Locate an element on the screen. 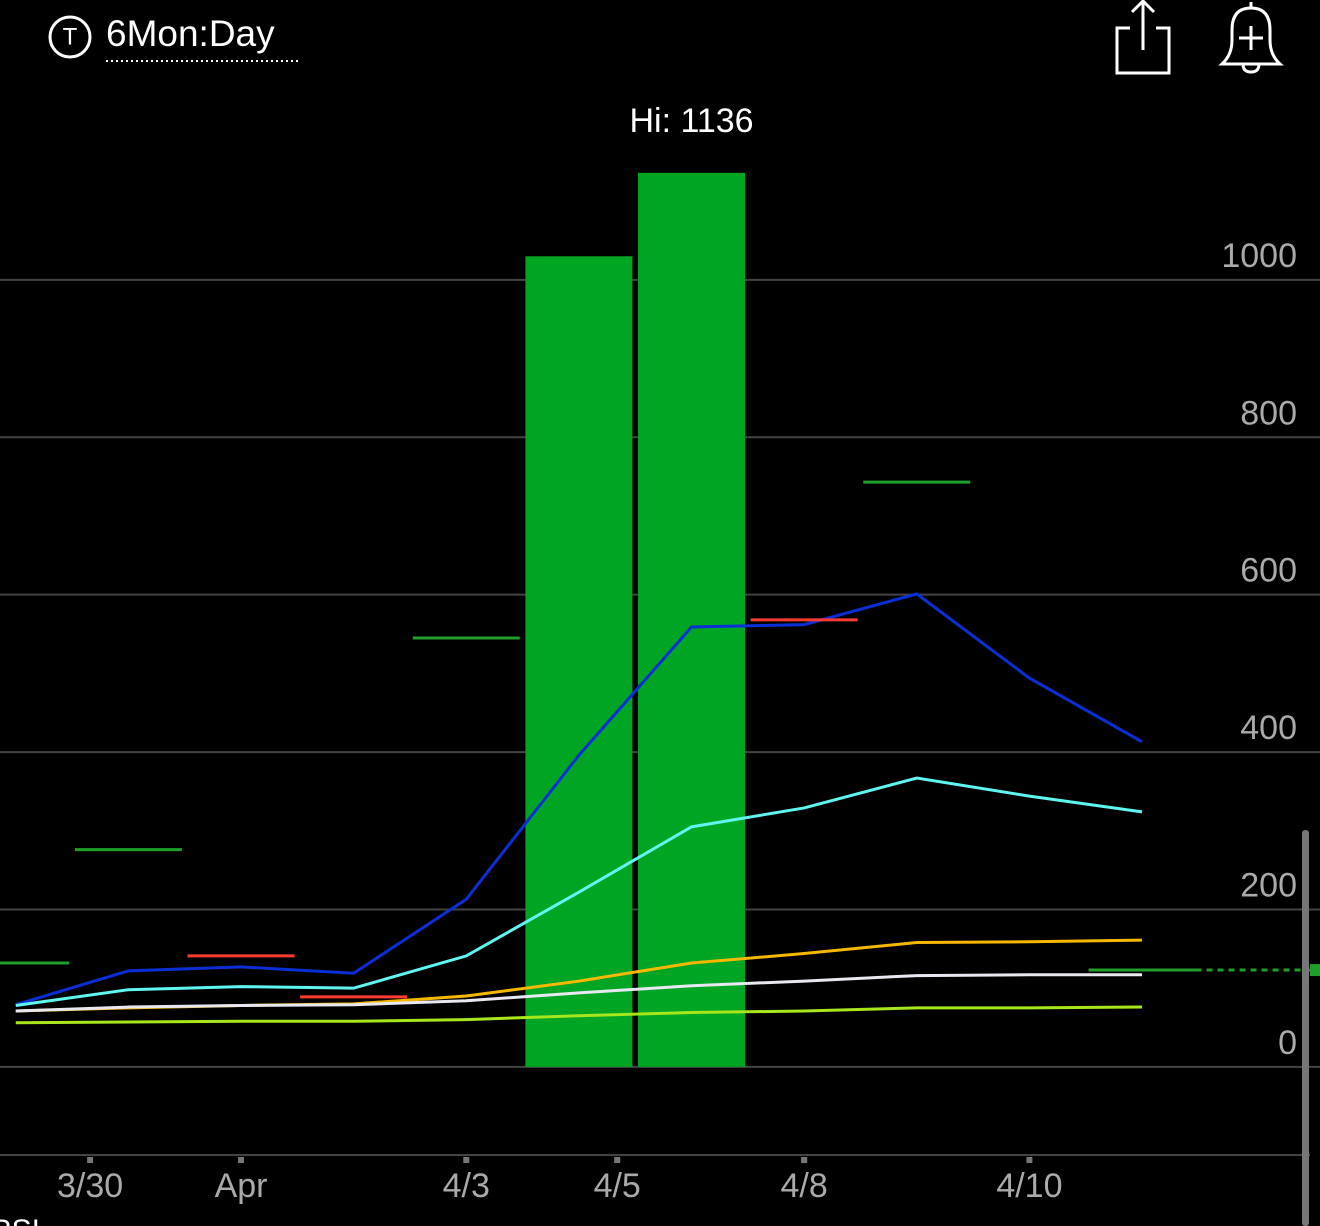  scrollbar is located at coordinates (1305, 1028).